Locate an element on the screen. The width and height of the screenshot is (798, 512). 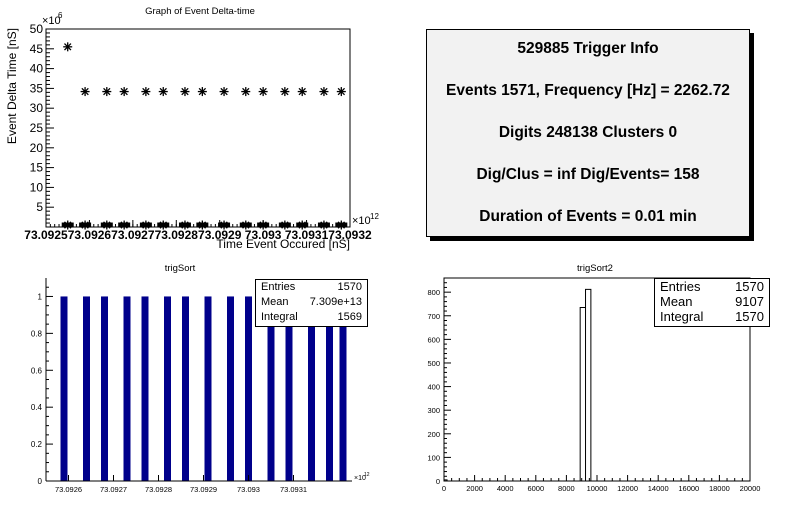
y-tick-label: 0.8 is located at coordinates (37, 333).